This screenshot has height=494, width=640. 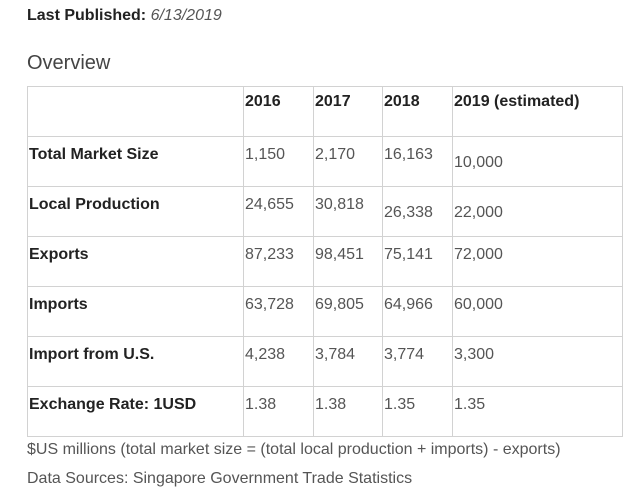 What do you see at coordinates (186, 15) in the screenshot?
I see `last-published-date: 6/13/2019` at bounding box center [186, 15].